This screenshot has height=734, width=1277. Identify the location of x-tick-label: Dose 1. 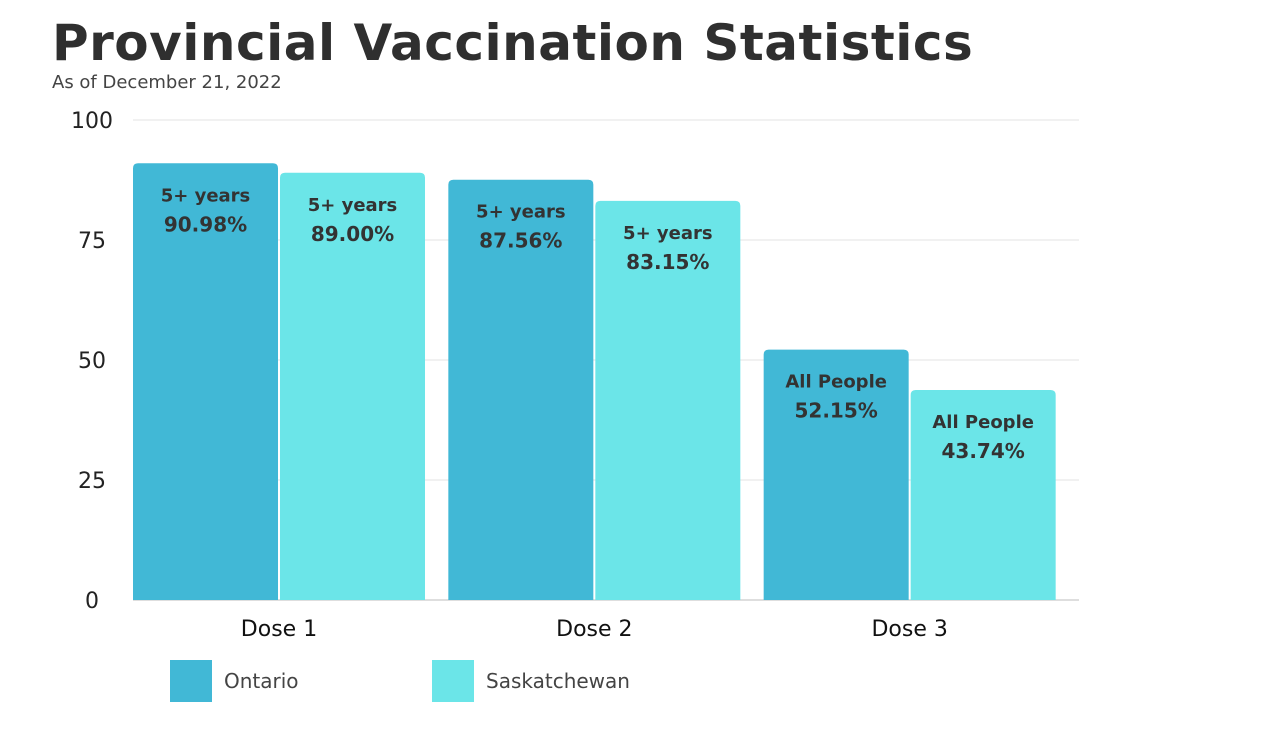
(279, 629).